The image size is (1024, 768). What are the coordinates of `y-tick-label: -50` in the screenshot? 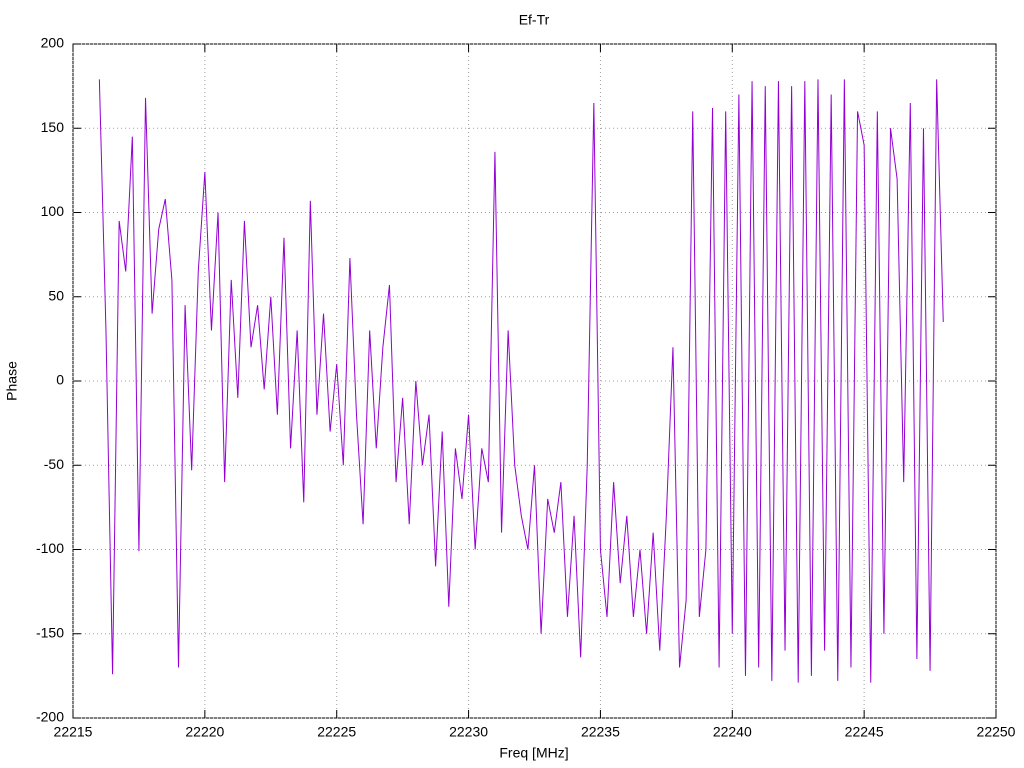 It's located at (54, 464).